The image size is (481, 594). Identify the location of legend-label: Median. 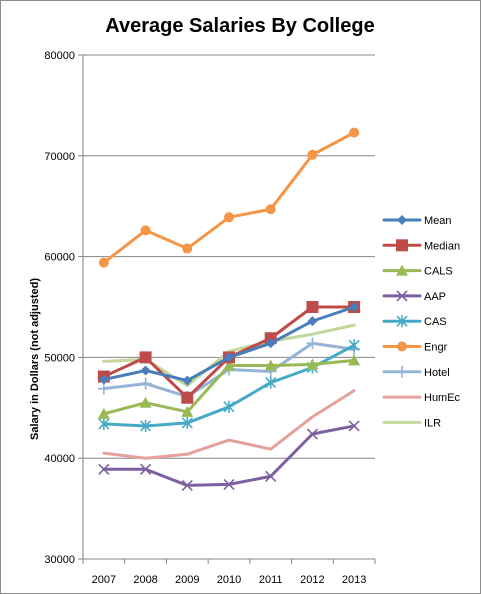
(442, 246).